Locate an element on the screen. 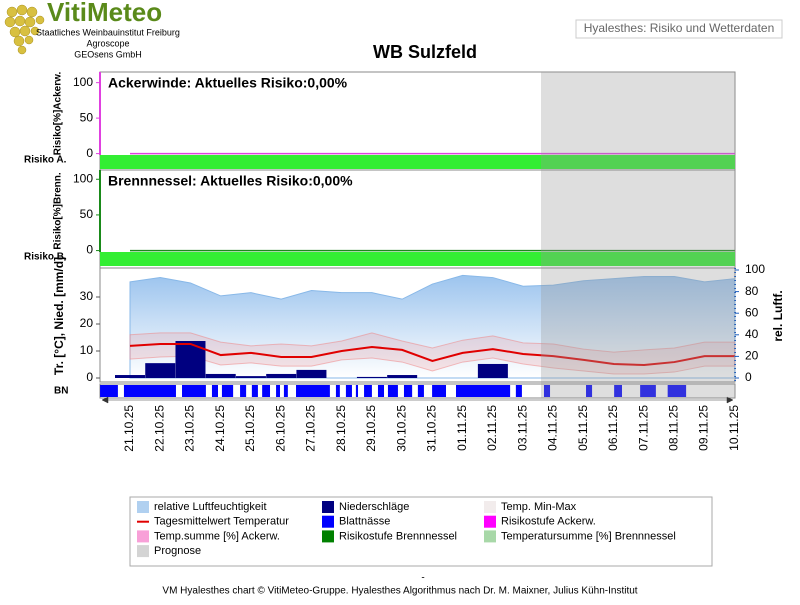  y-axis-label: Tr. [°C], Nied. [mm/d] is located at coordinates (59, 316).